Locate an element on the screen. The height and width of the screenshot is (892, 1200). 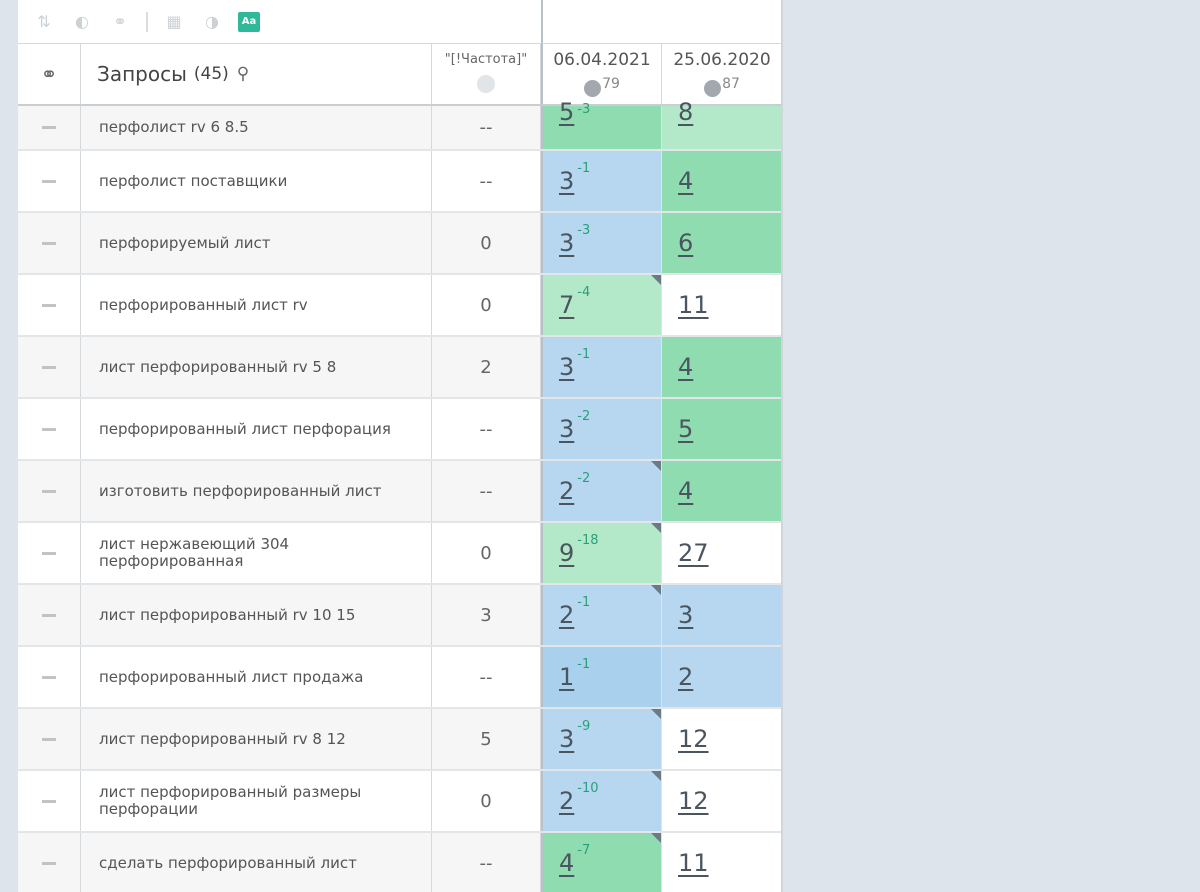
table-row: изготовить перфорированный лист -- 2 -2 4 is located at coordinates (399, 492).